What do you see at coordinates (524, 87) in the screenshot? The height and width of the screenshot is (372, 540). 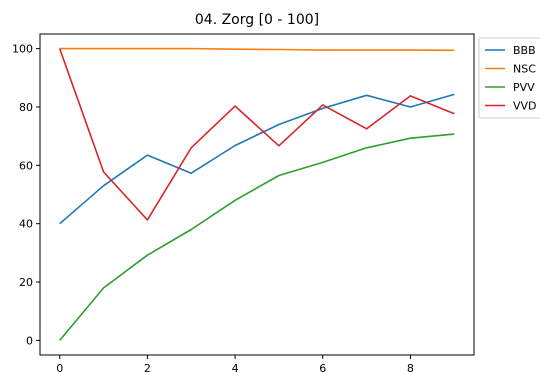 I see `legend-label-pvv: PVV` at bounding box center [524, 87].